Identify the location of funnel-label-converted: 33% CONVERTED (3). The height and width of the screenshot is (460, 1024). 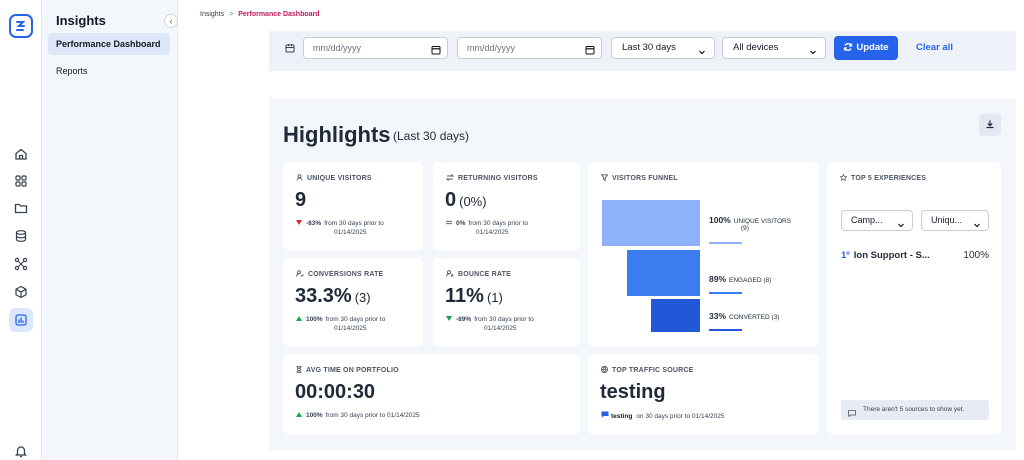
(744, 316).